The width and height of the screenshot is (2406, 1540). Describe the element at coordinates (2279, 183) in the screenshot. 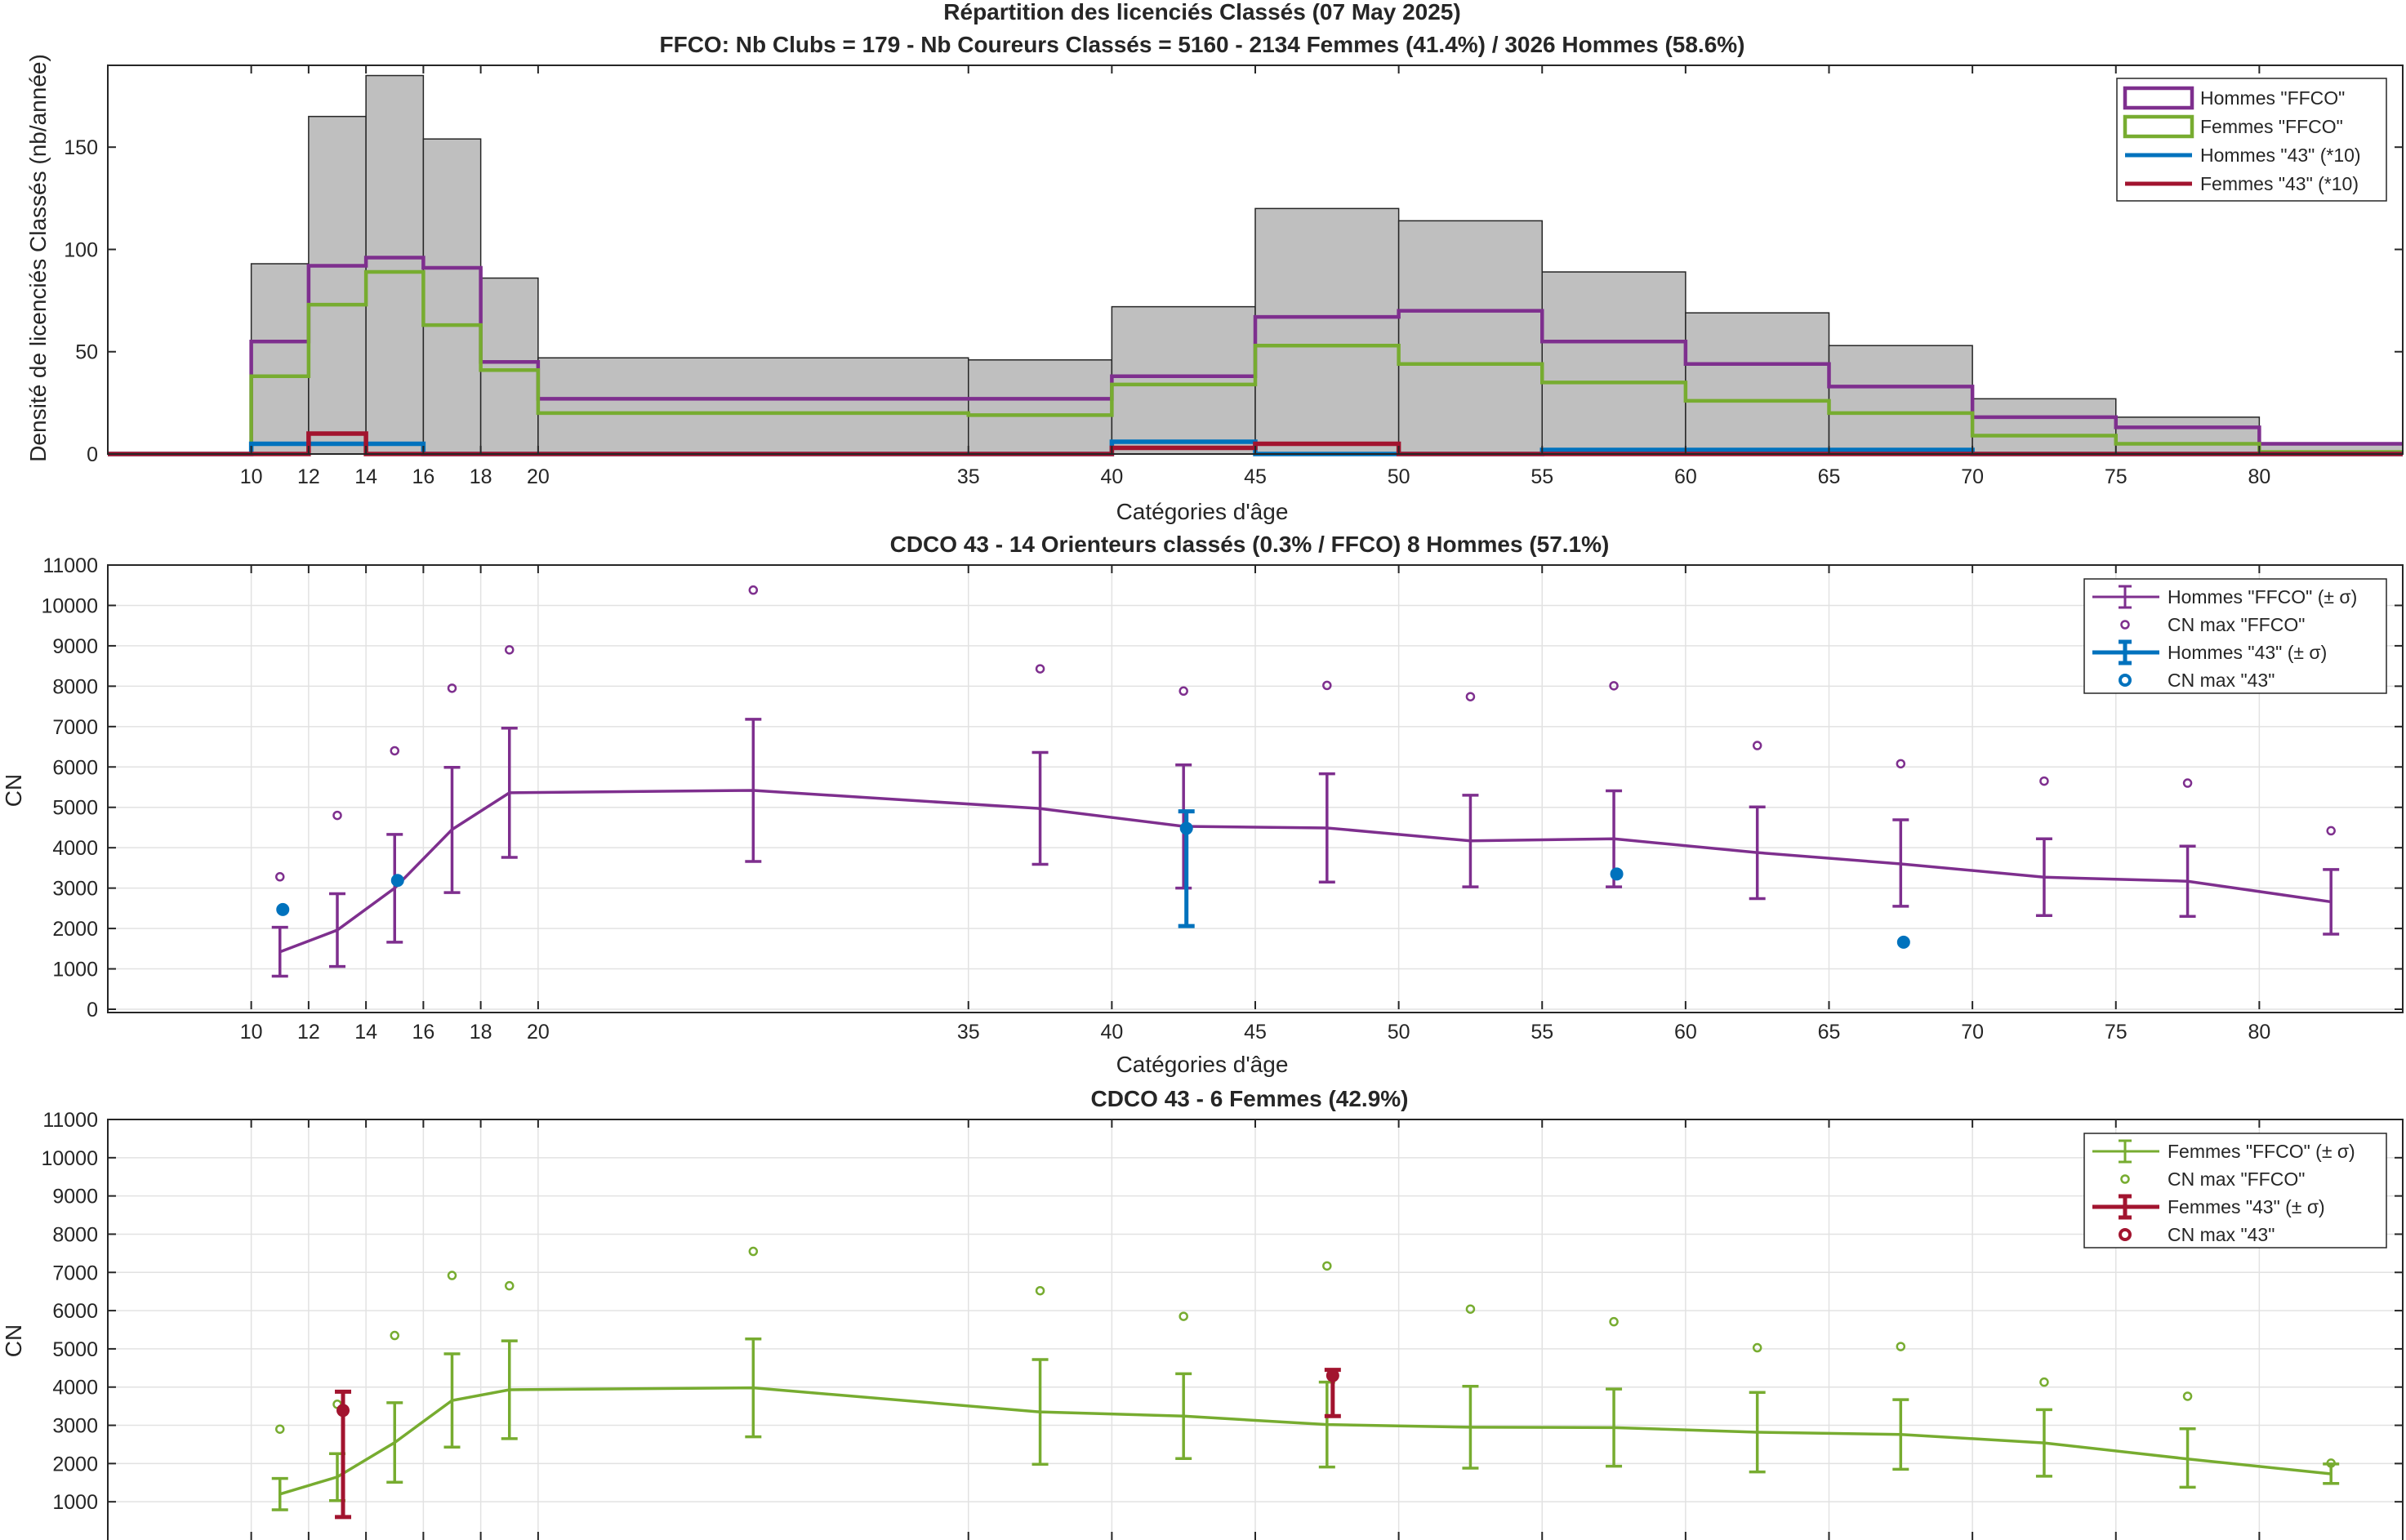

I see `legend-label: Femmes "43" (*10)` at that location.